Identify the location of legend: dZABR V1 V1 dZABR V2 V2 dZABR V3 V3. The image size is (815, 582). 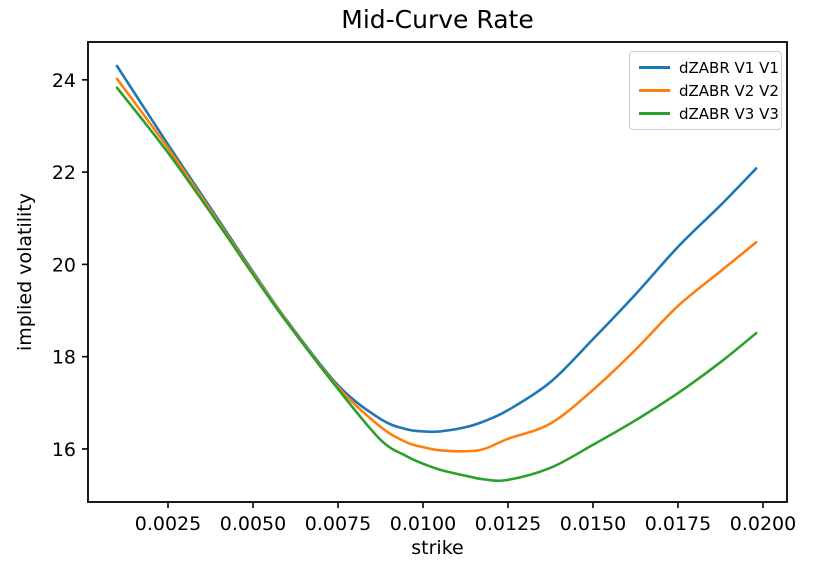
(705, 90).